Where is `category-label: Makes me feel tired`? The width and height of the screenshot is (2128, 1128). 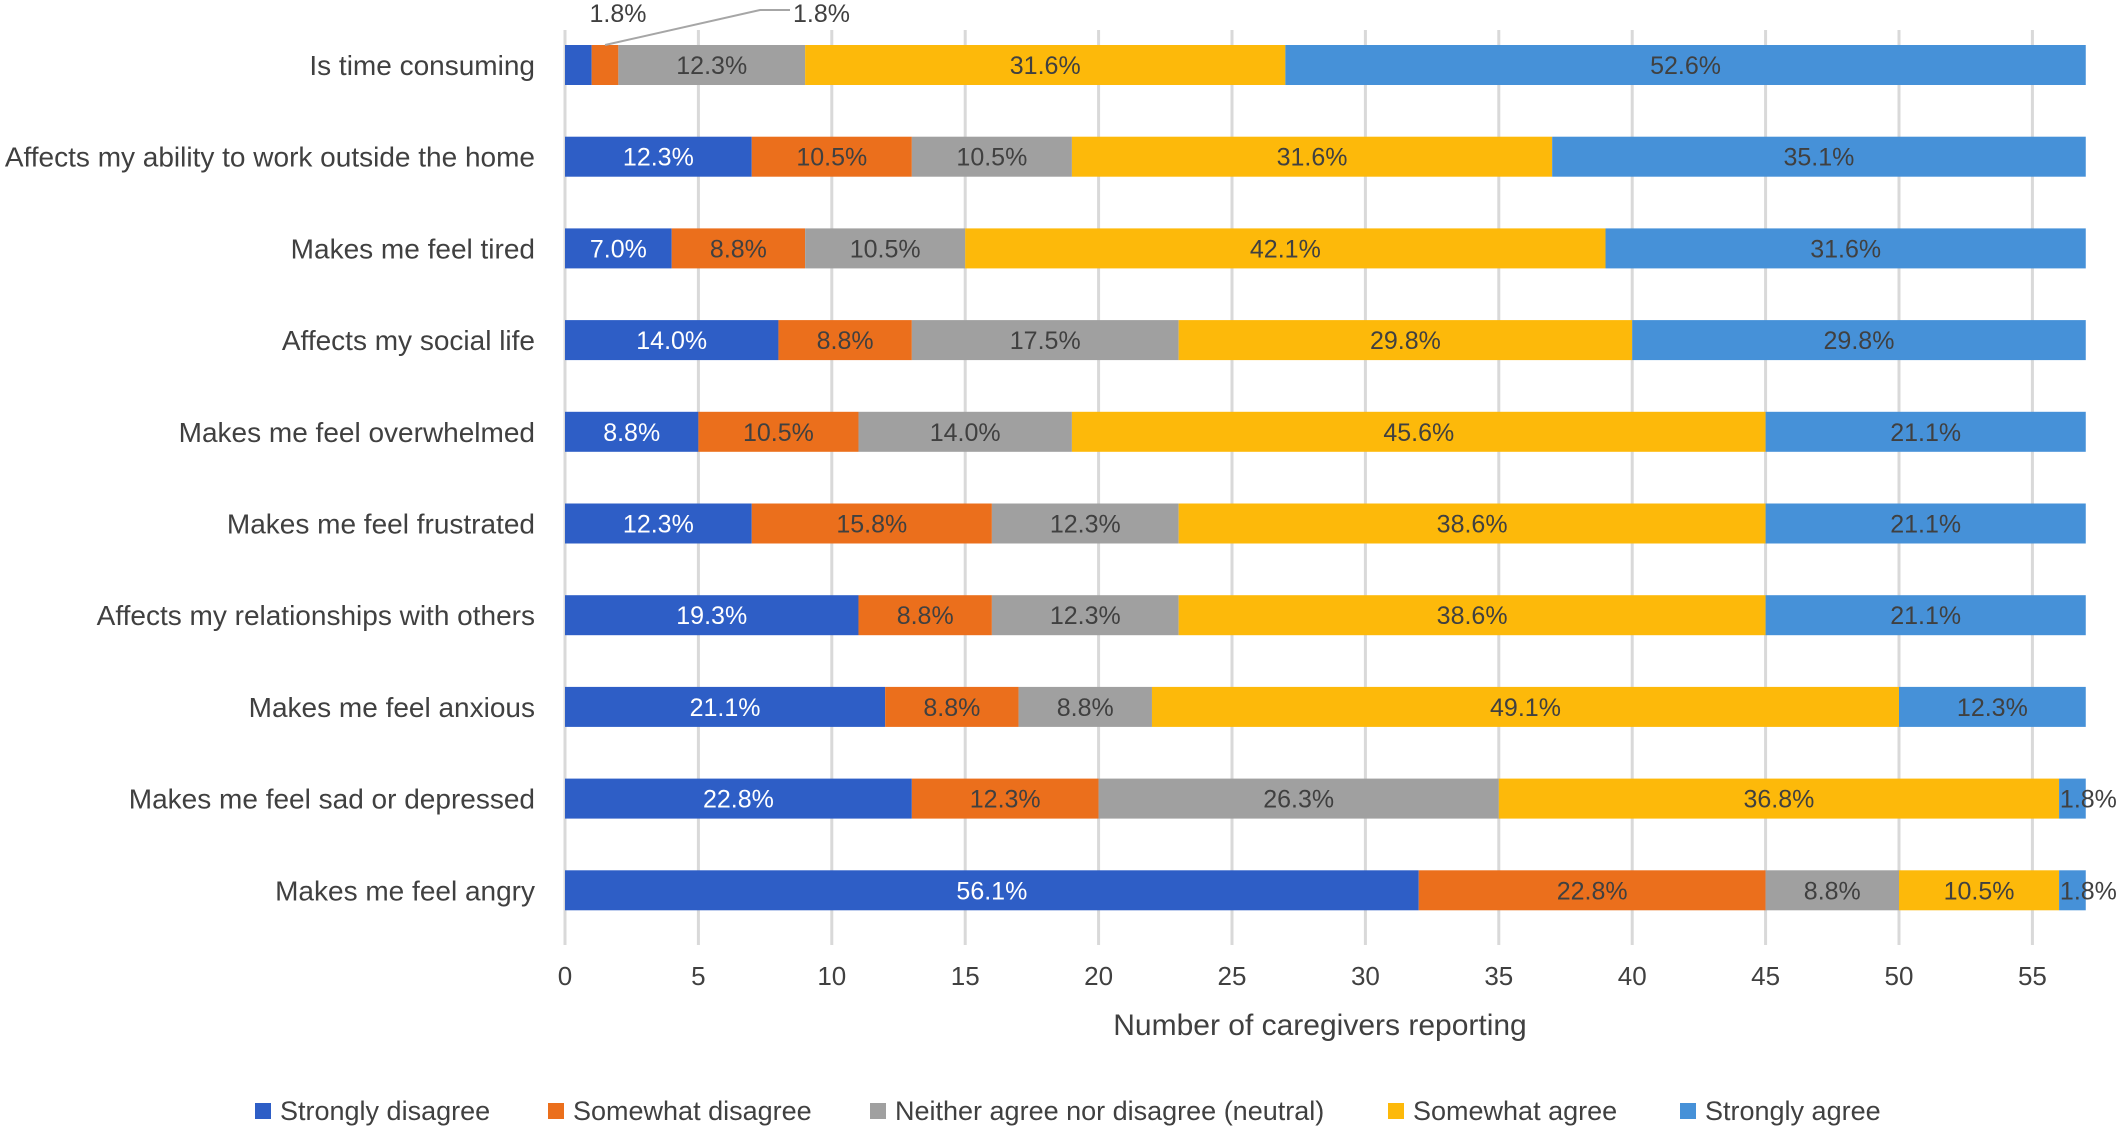 category-label: Makes me feel tired is located at coordinates (413, 248).